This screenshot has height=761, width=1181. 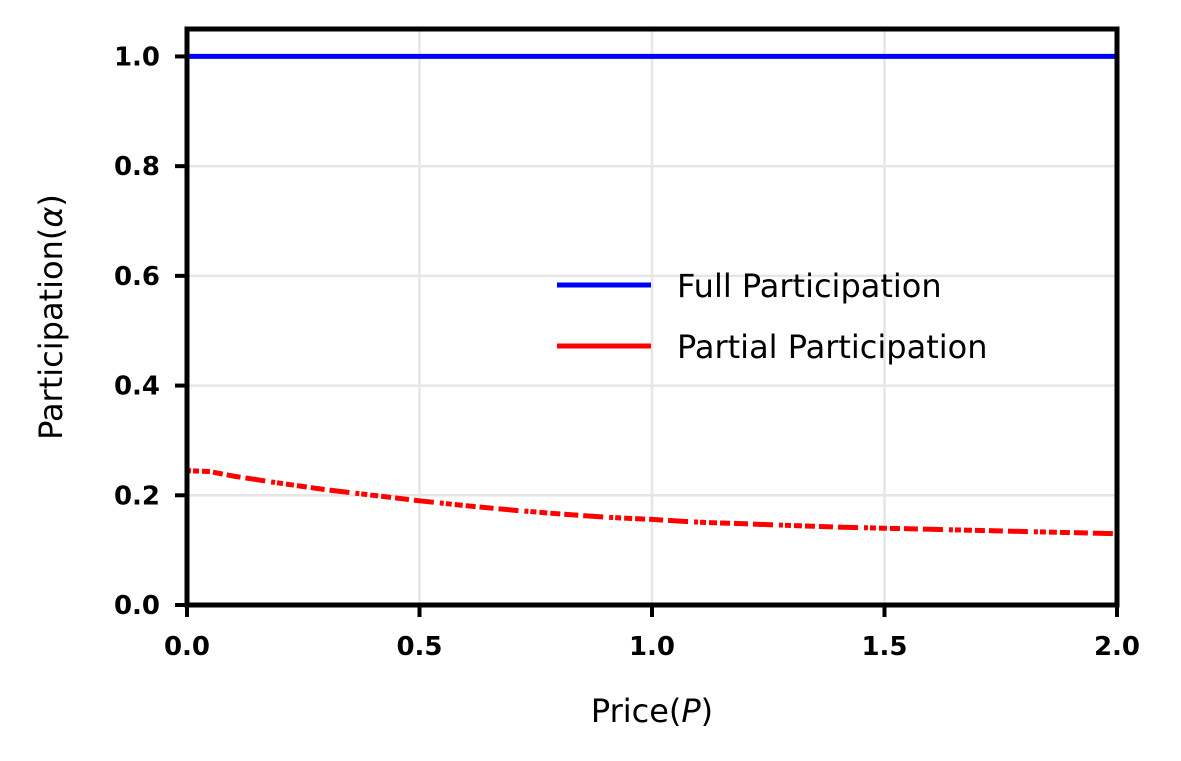 I want to click on y-tick-label: 0.0, so click(x=137, y=606).